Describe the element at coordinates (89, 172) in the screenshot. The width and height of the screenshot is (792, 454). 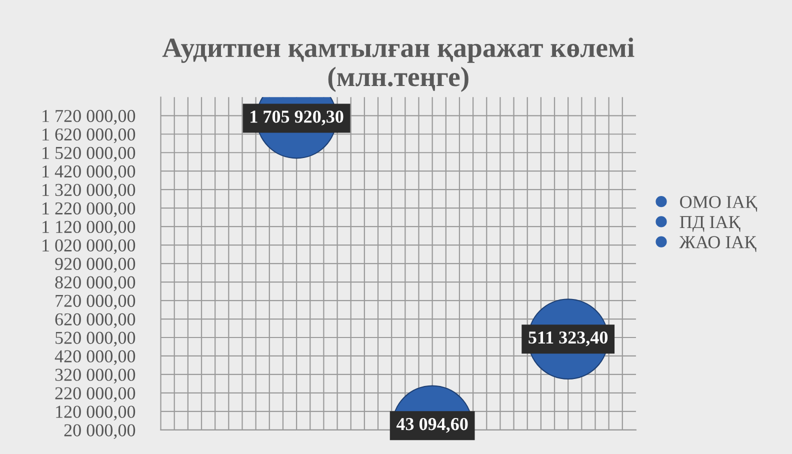
I see `y-tick-label: 1 420 000,00` at that location.